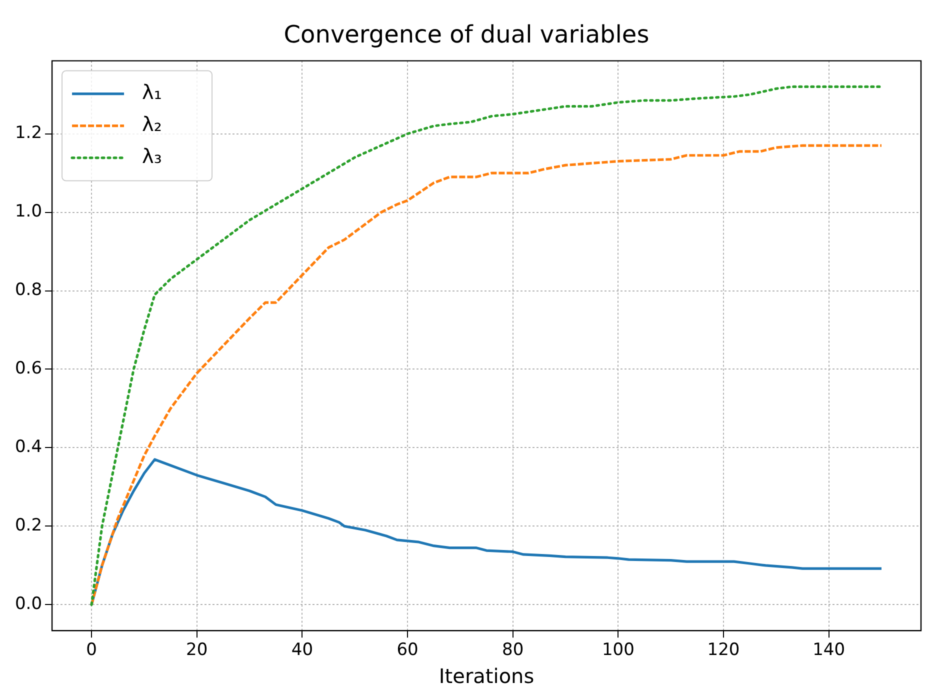 Image resolution: width=937 pixels, height=700 pixels. What do you see at coordinates (486, 676) in the screenshot?
I see `x-axis-title: Iterations` at bounding box center [486, 676].